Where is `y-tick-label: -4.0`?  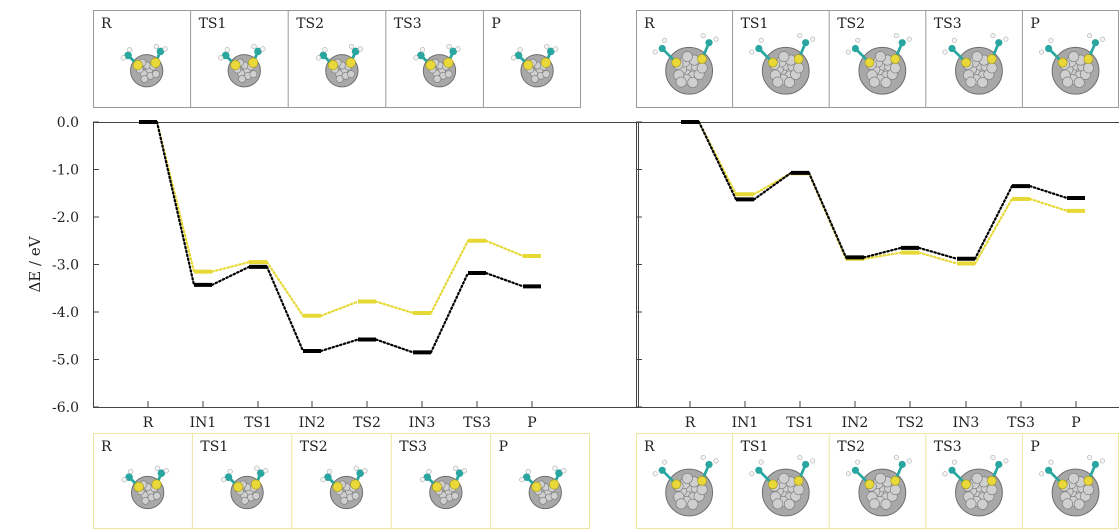
y-tick-label: -4.0 is located at coordinates (65, 313).